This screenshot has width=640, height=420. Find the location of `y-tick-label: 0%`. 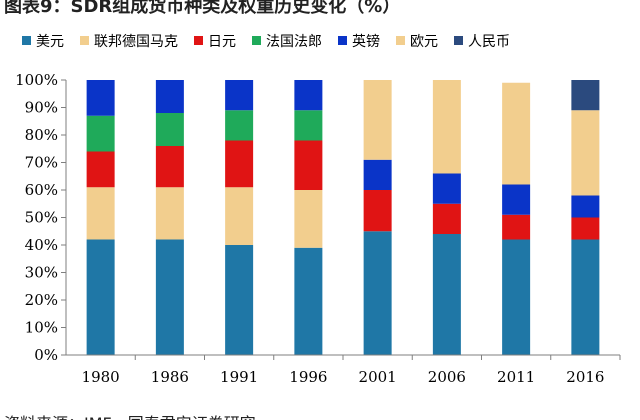

y-tick-label: 0% is located at coordinates (46, 355).